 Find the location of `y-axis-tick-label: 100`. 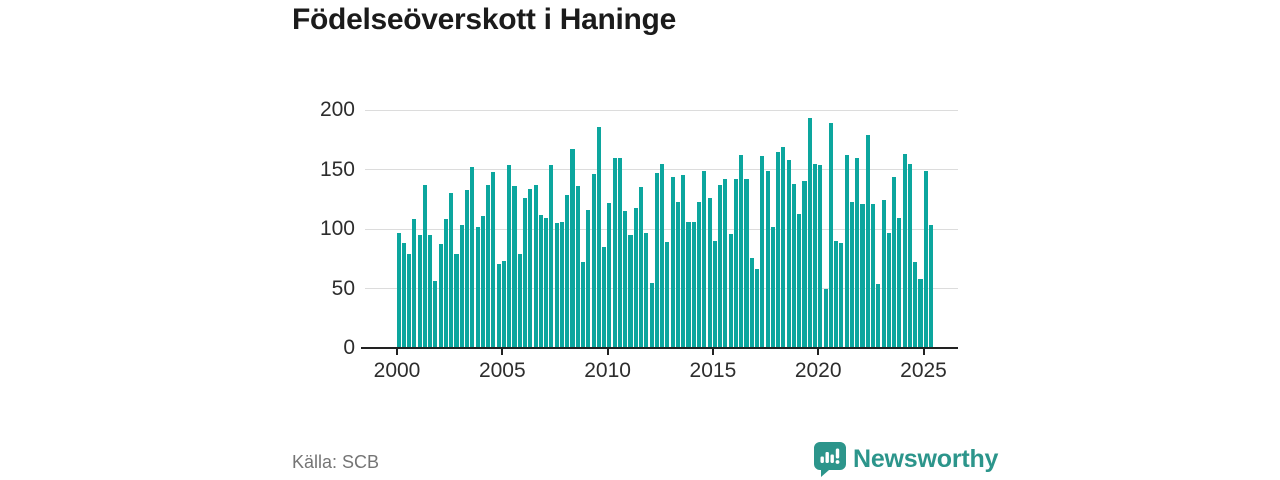

y-axis-tick-label: 100 is located at coordinates (337, 228).